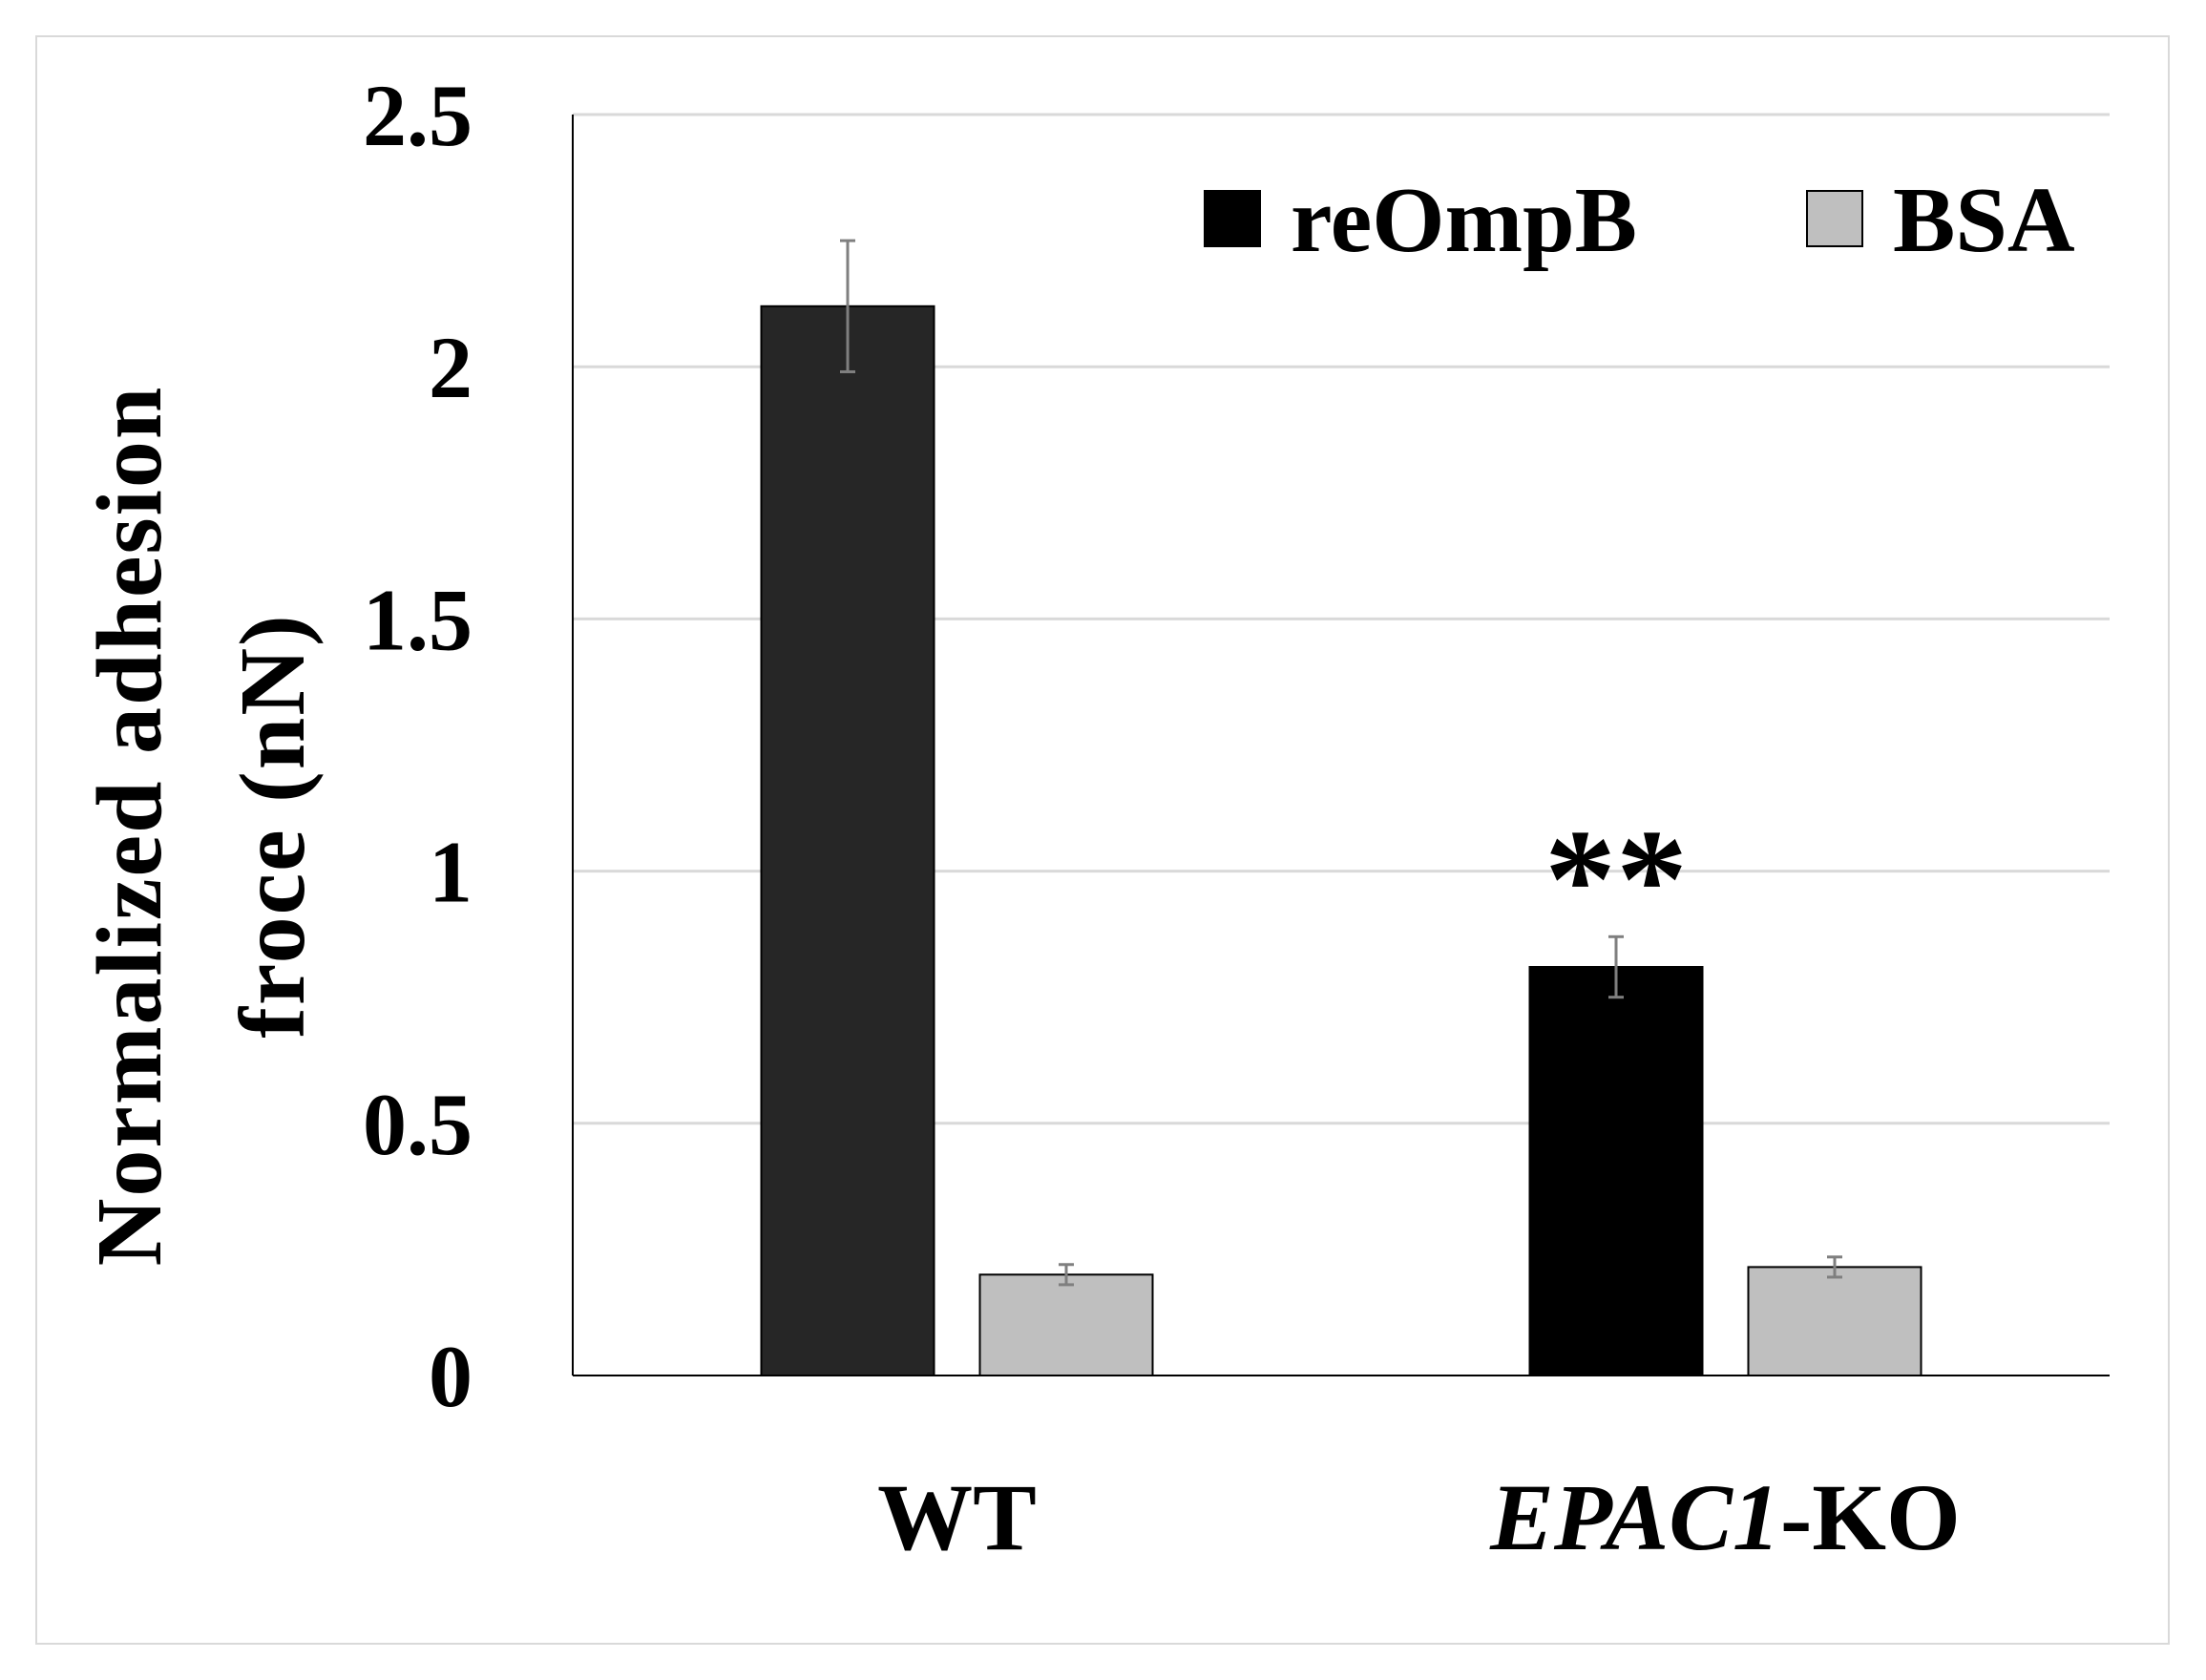 This screenshot has height=1680, width=2206. I want to click on x-category-italic: EPAC1, so click(1634, 1517).